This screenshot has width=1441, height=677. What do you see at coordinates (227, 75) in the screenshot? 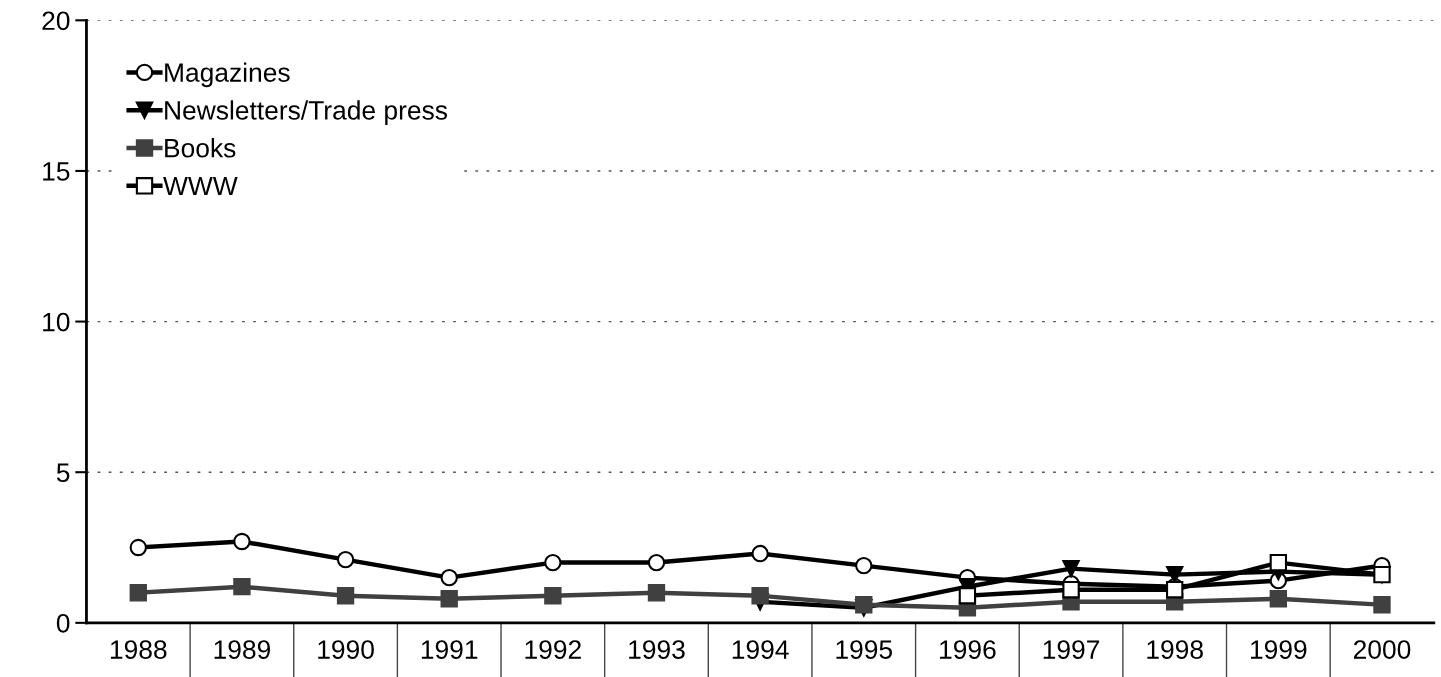
I see `legend-label: Magazines` at bounding box center [227, 75].